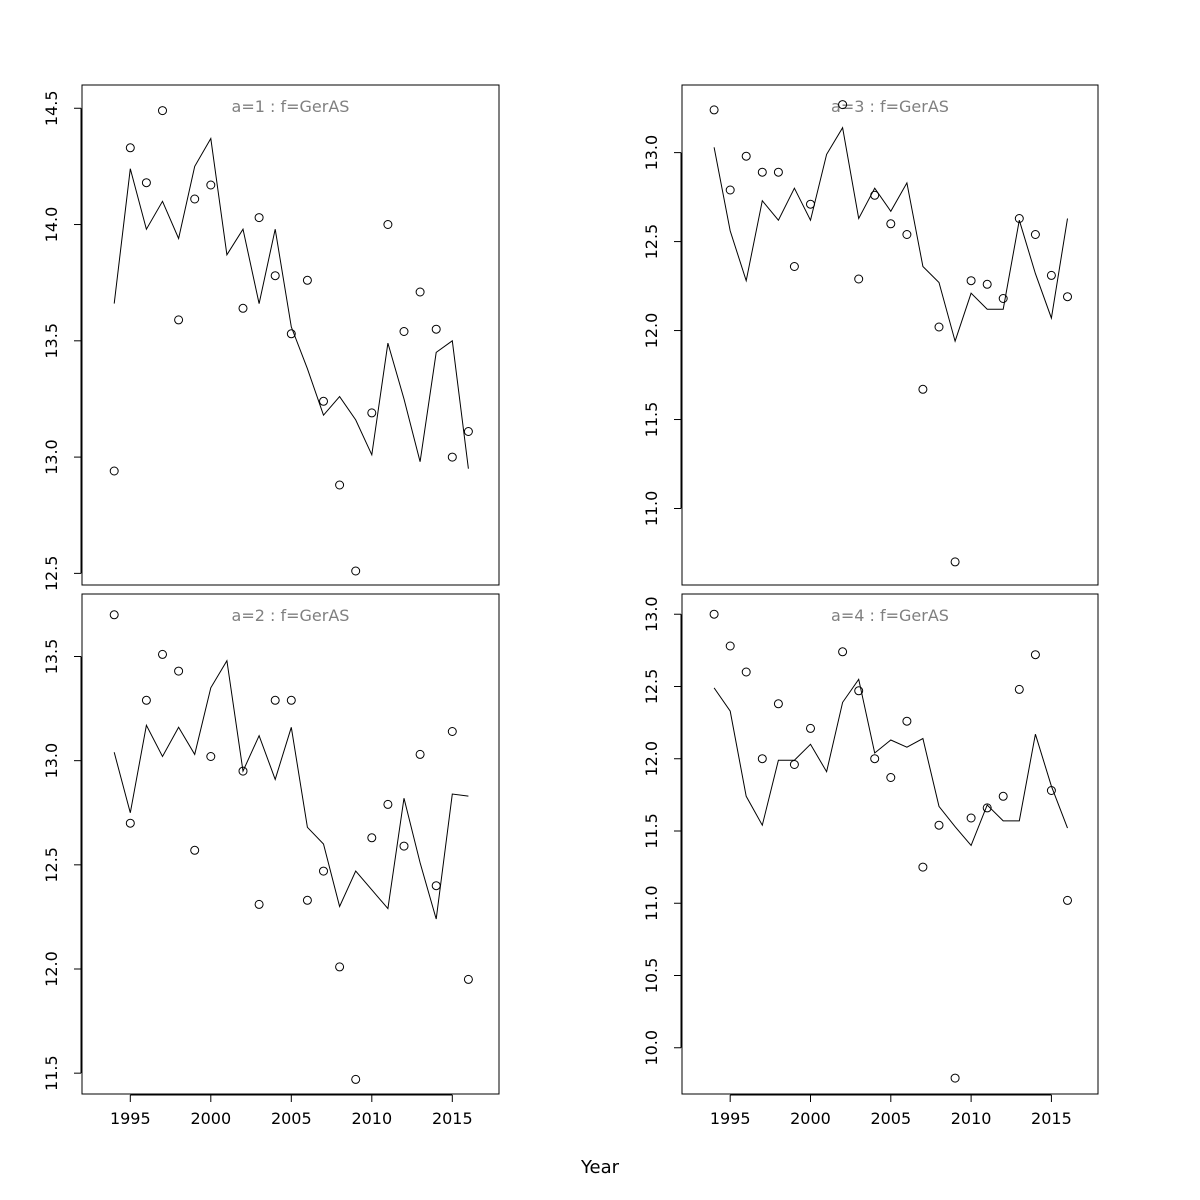 This screenshot has width=1200, height=1200. Describe the element at coordinates (452, 1118) in the screenshot. I see `x-tick-label: 2015` at that location.